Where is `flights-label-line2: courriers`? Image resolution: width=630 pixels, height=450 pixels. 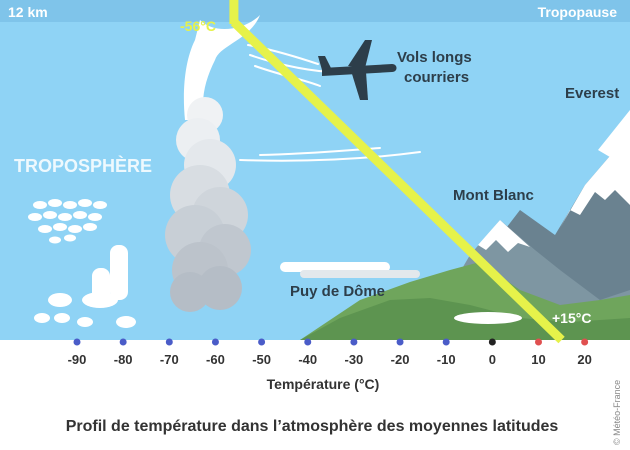
flights-label-line2: courriers is located at coordinates (436, 77).